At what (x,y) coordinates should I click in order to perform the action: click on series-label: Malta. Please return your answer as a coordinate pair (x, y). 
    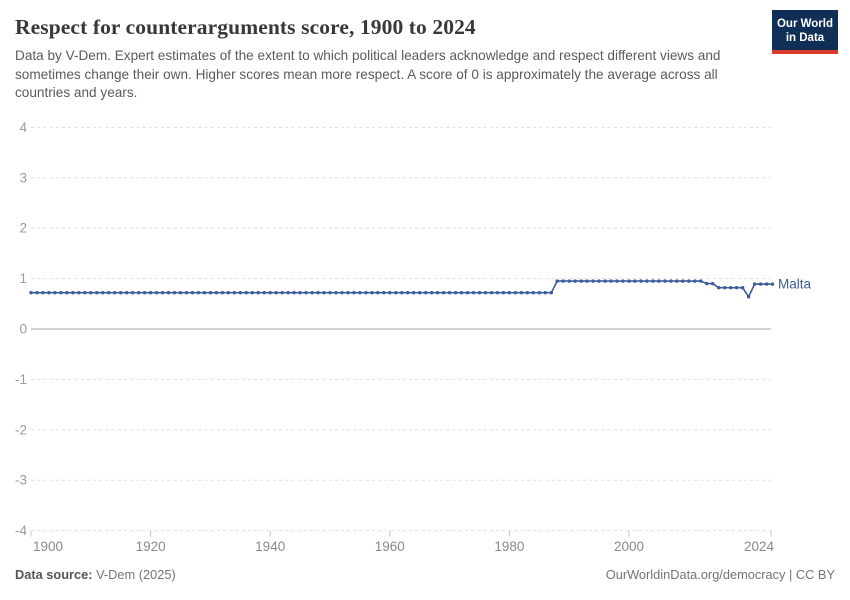
    Looking at the image, I should click on (795, 284).